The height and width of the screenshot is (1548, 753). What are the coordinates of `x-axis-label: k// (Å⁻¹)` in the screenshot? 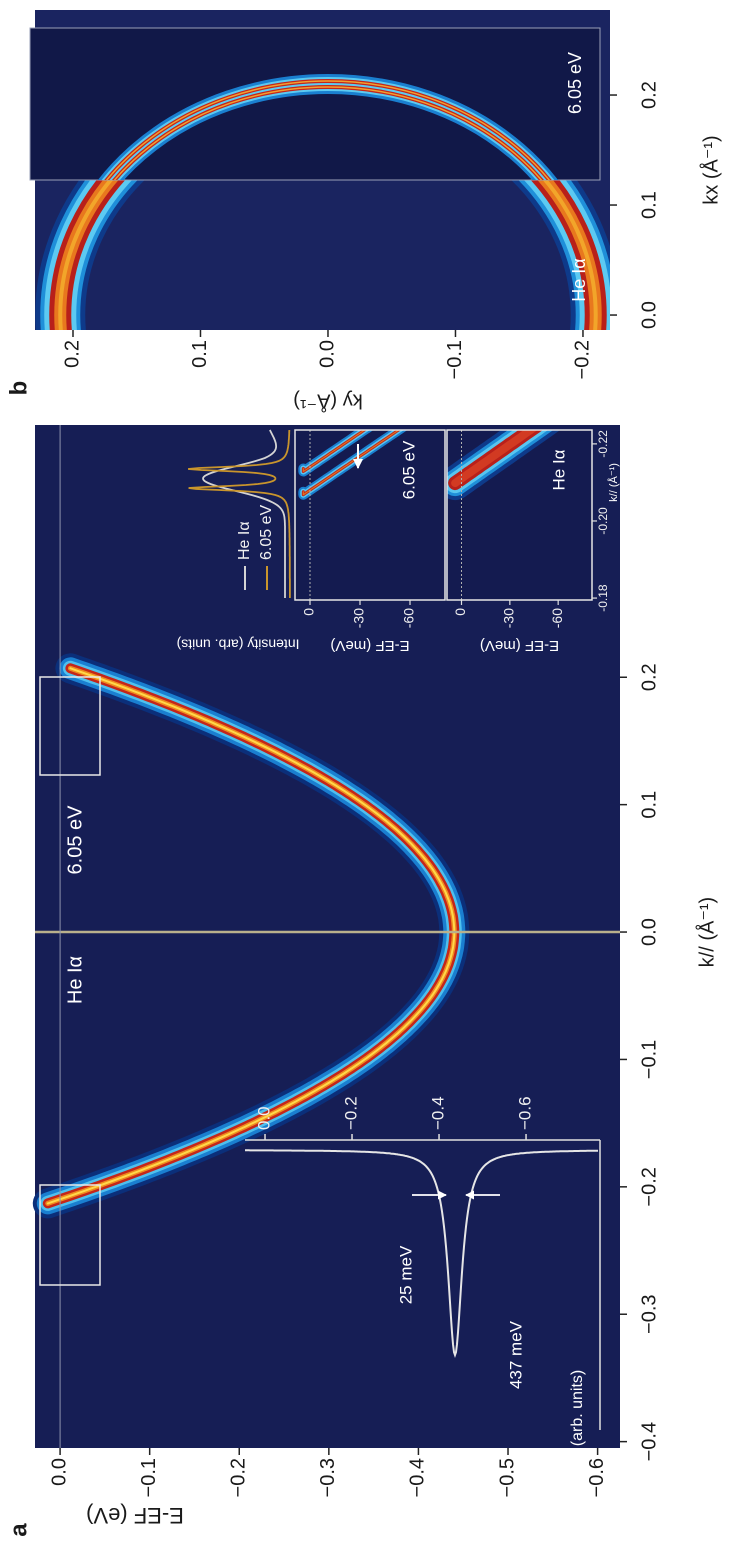 It's located at (706, 932).